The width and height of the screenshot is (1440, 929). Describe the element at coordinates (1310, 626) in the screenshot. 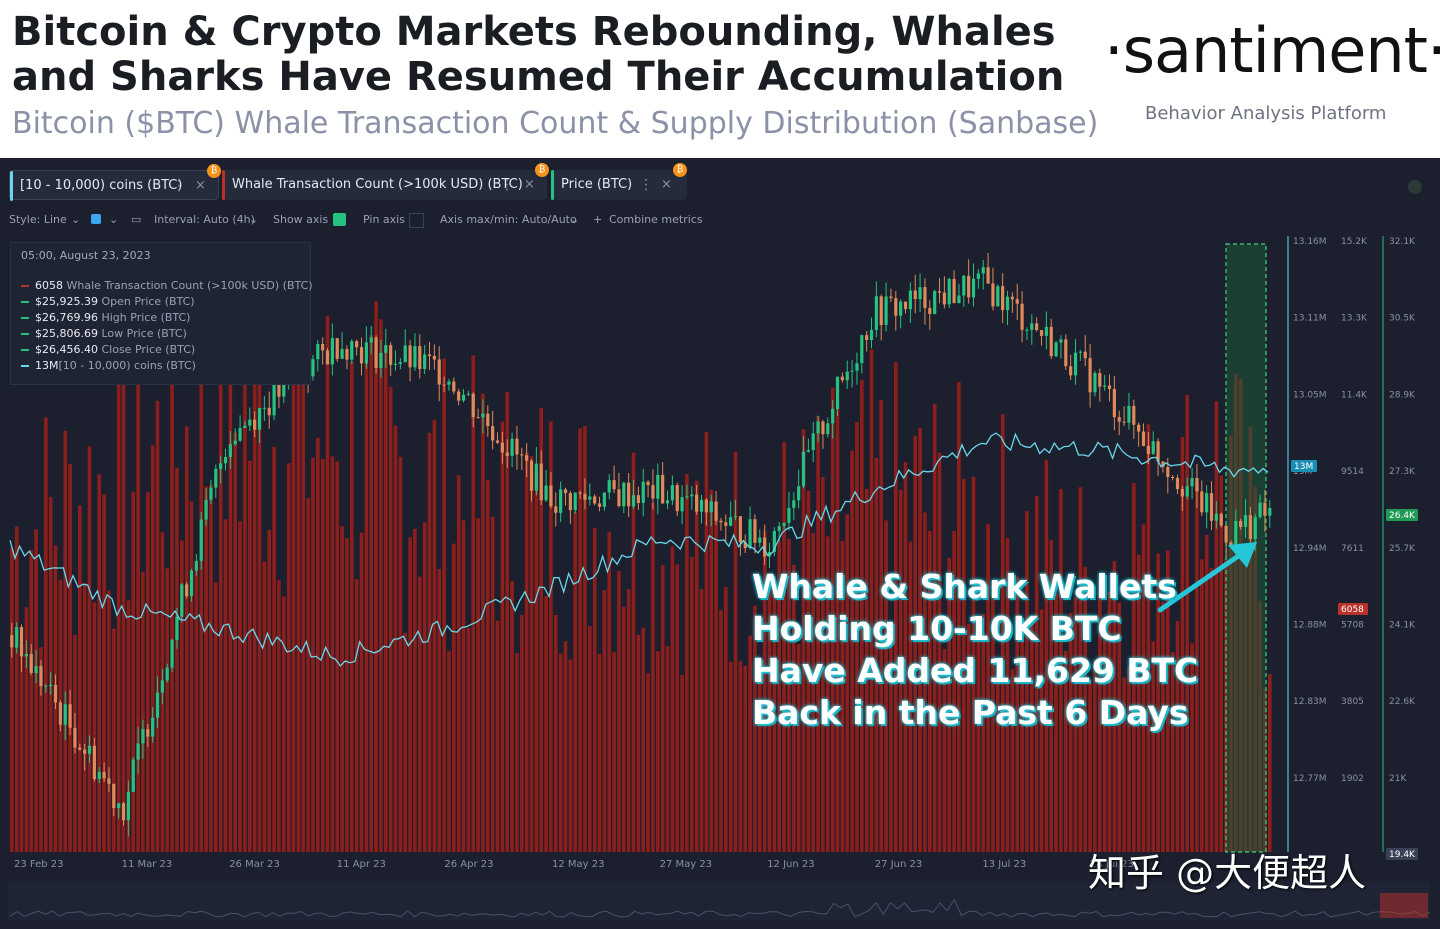

I see `y-tick-label: 12.88M` at that location.